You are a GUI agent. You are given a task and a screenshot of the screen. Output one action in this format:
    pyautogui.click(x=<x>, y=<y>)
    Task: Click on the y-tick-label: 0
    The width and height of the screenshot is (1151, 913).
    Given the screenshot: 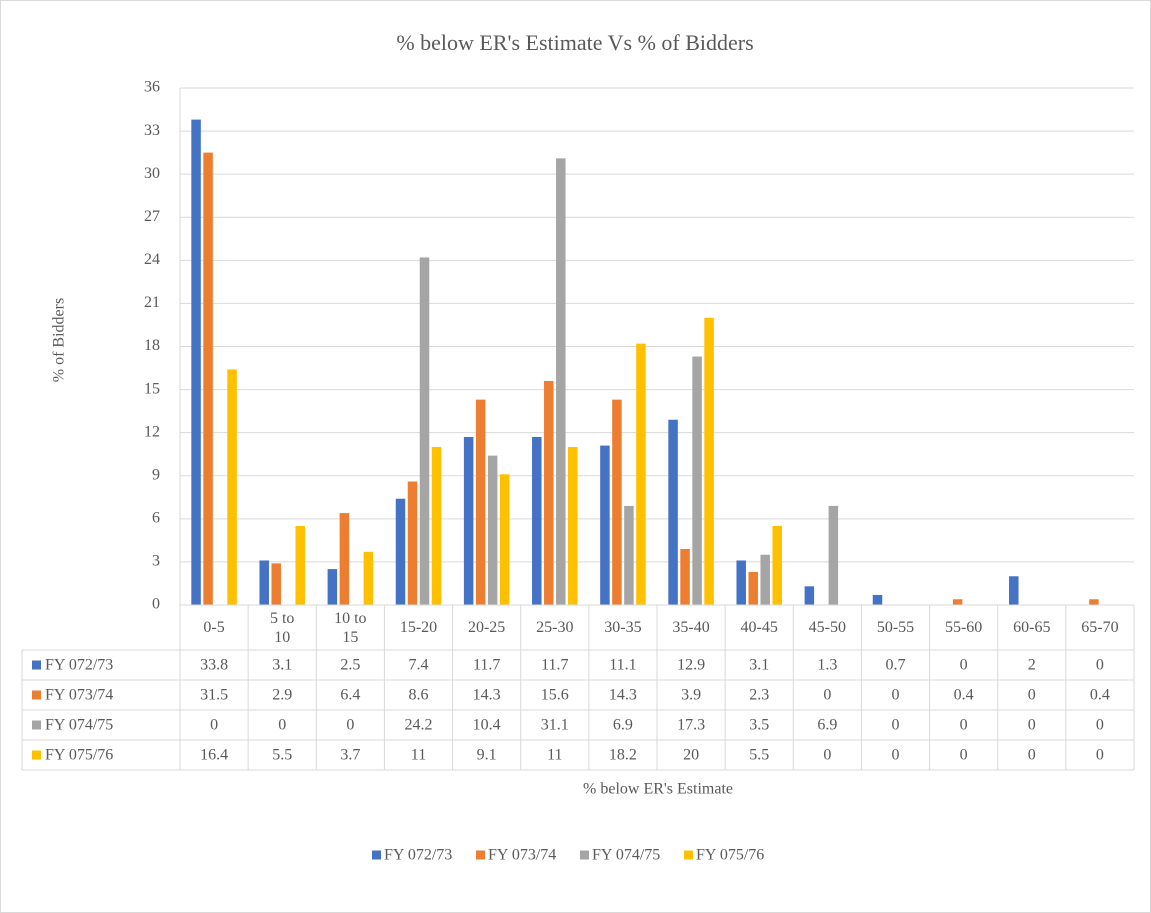 What is the action you would take?
    pyautogui.click(x=156, y=604)
    